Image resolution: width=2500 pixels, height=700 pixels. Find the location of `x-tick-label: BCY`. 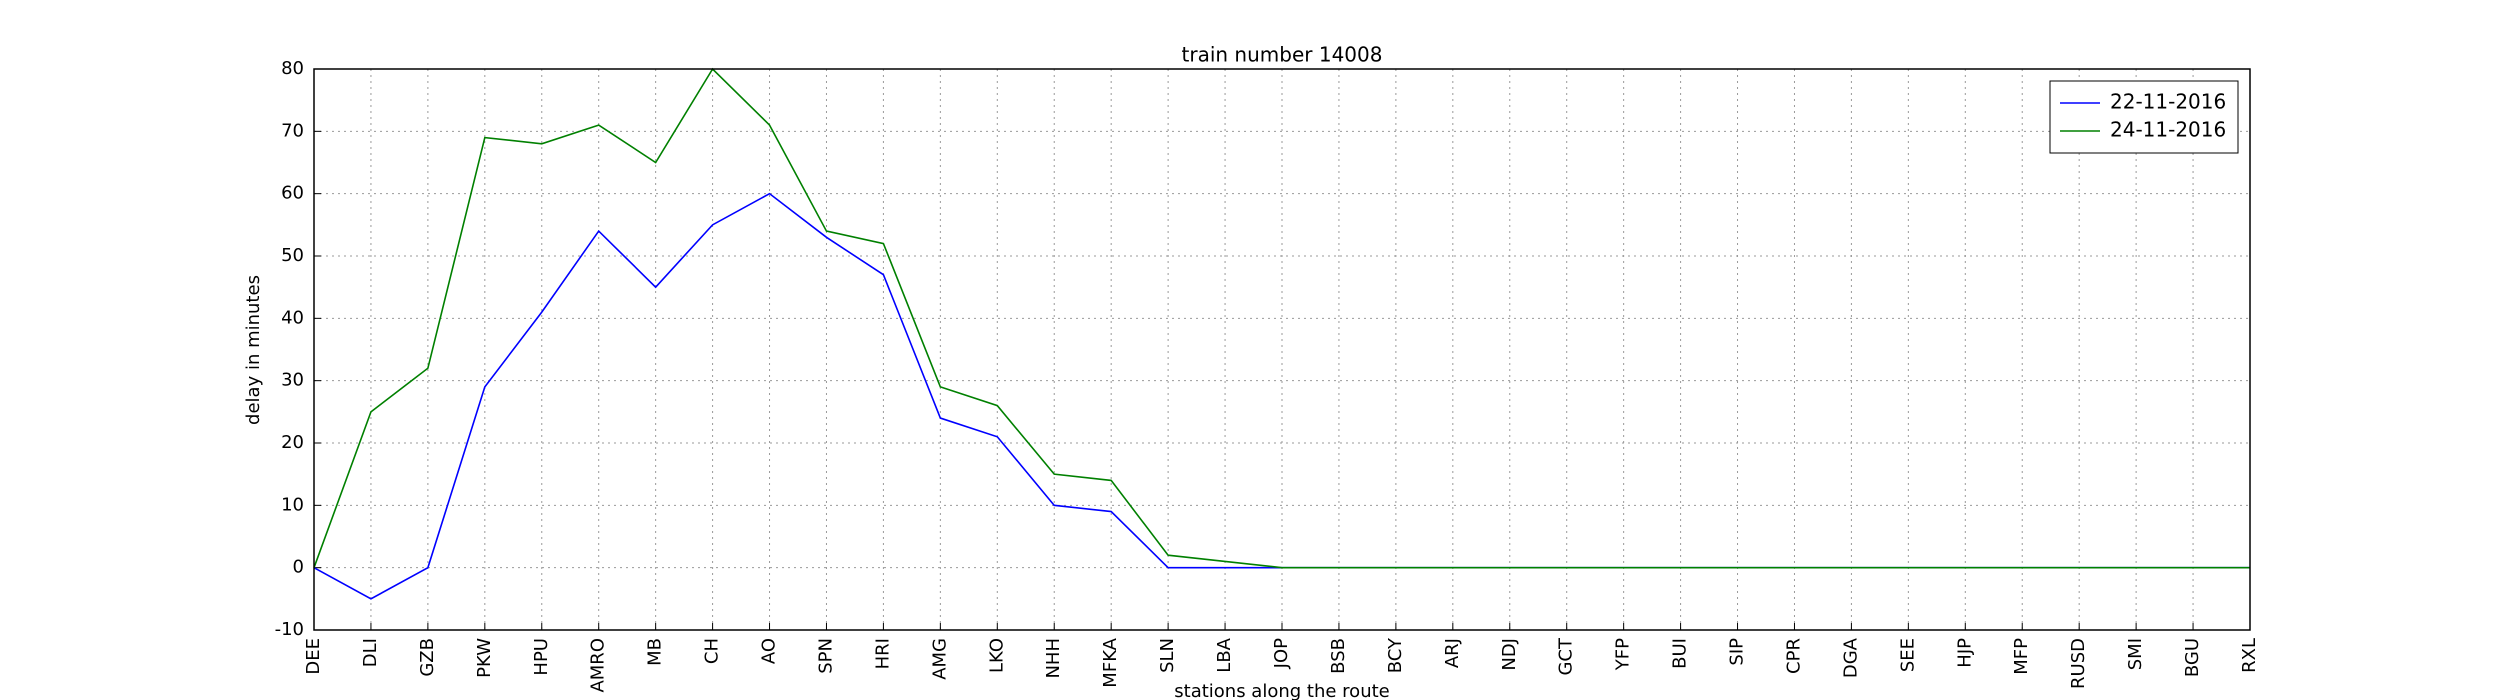

x-tick-label: BCY is located at coordinates (1395, 655).